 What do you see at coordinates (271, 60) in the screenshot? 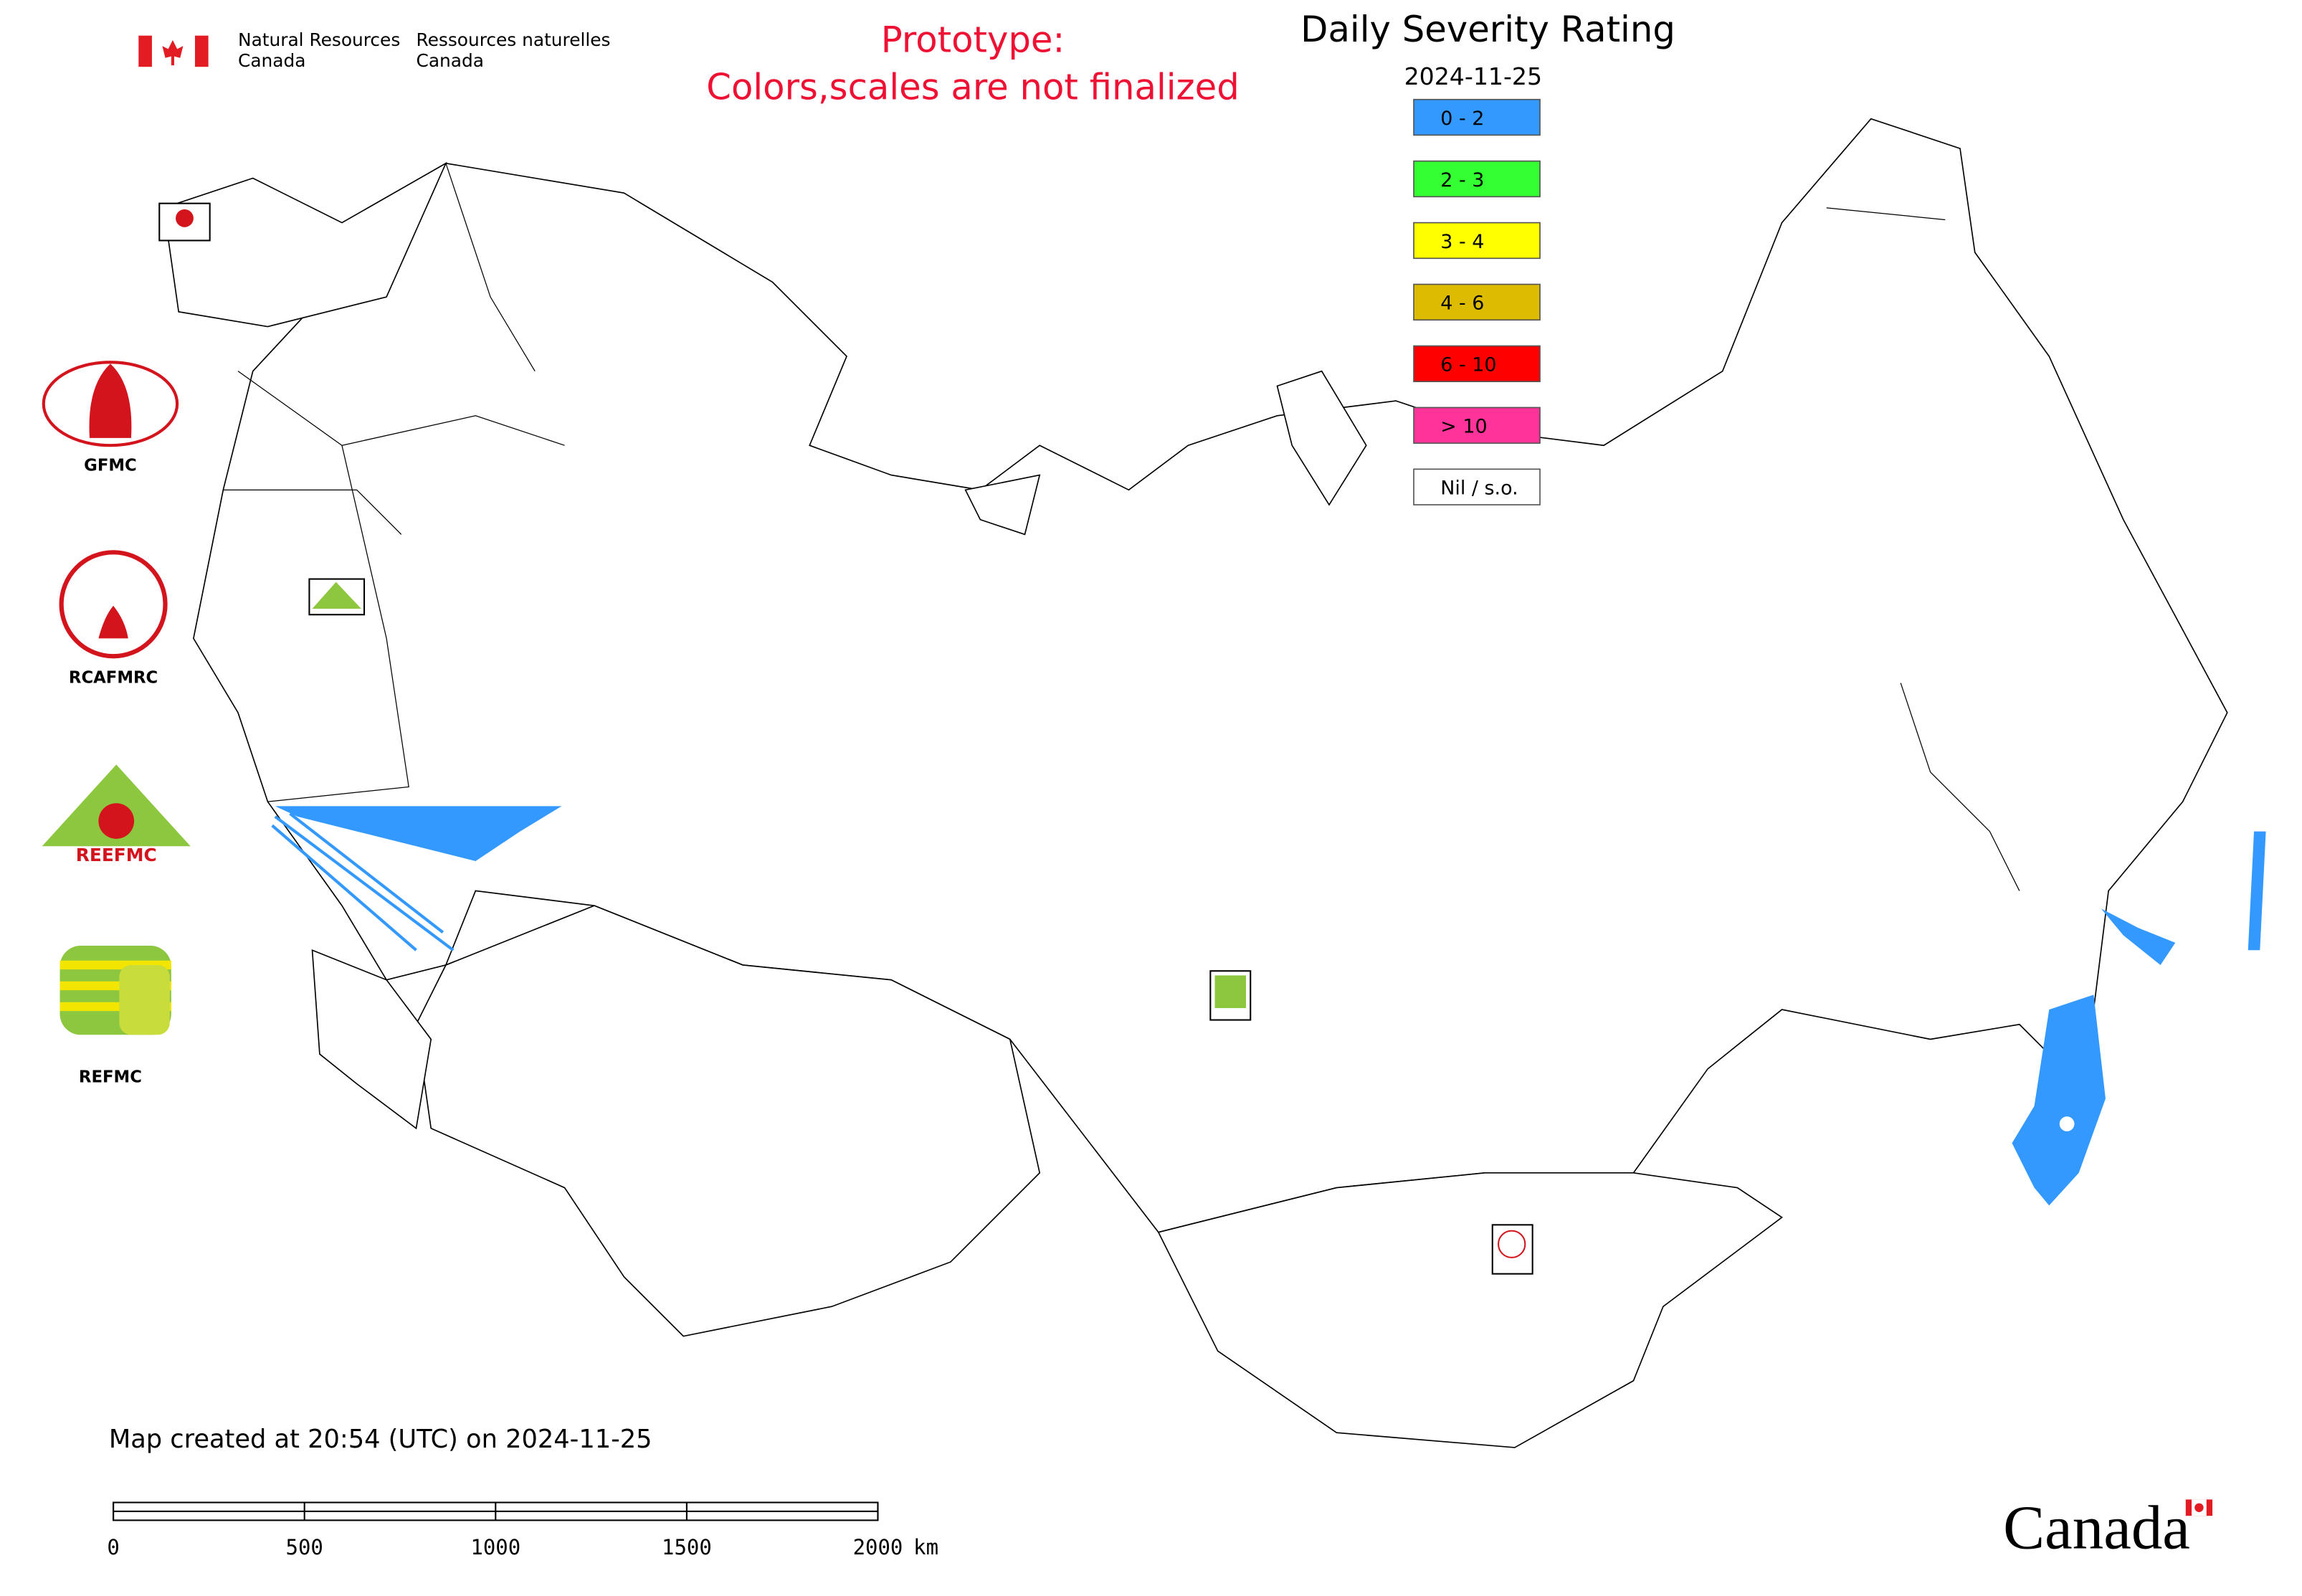
I see `agency-en: Canada` at bounding box center [271, 60].